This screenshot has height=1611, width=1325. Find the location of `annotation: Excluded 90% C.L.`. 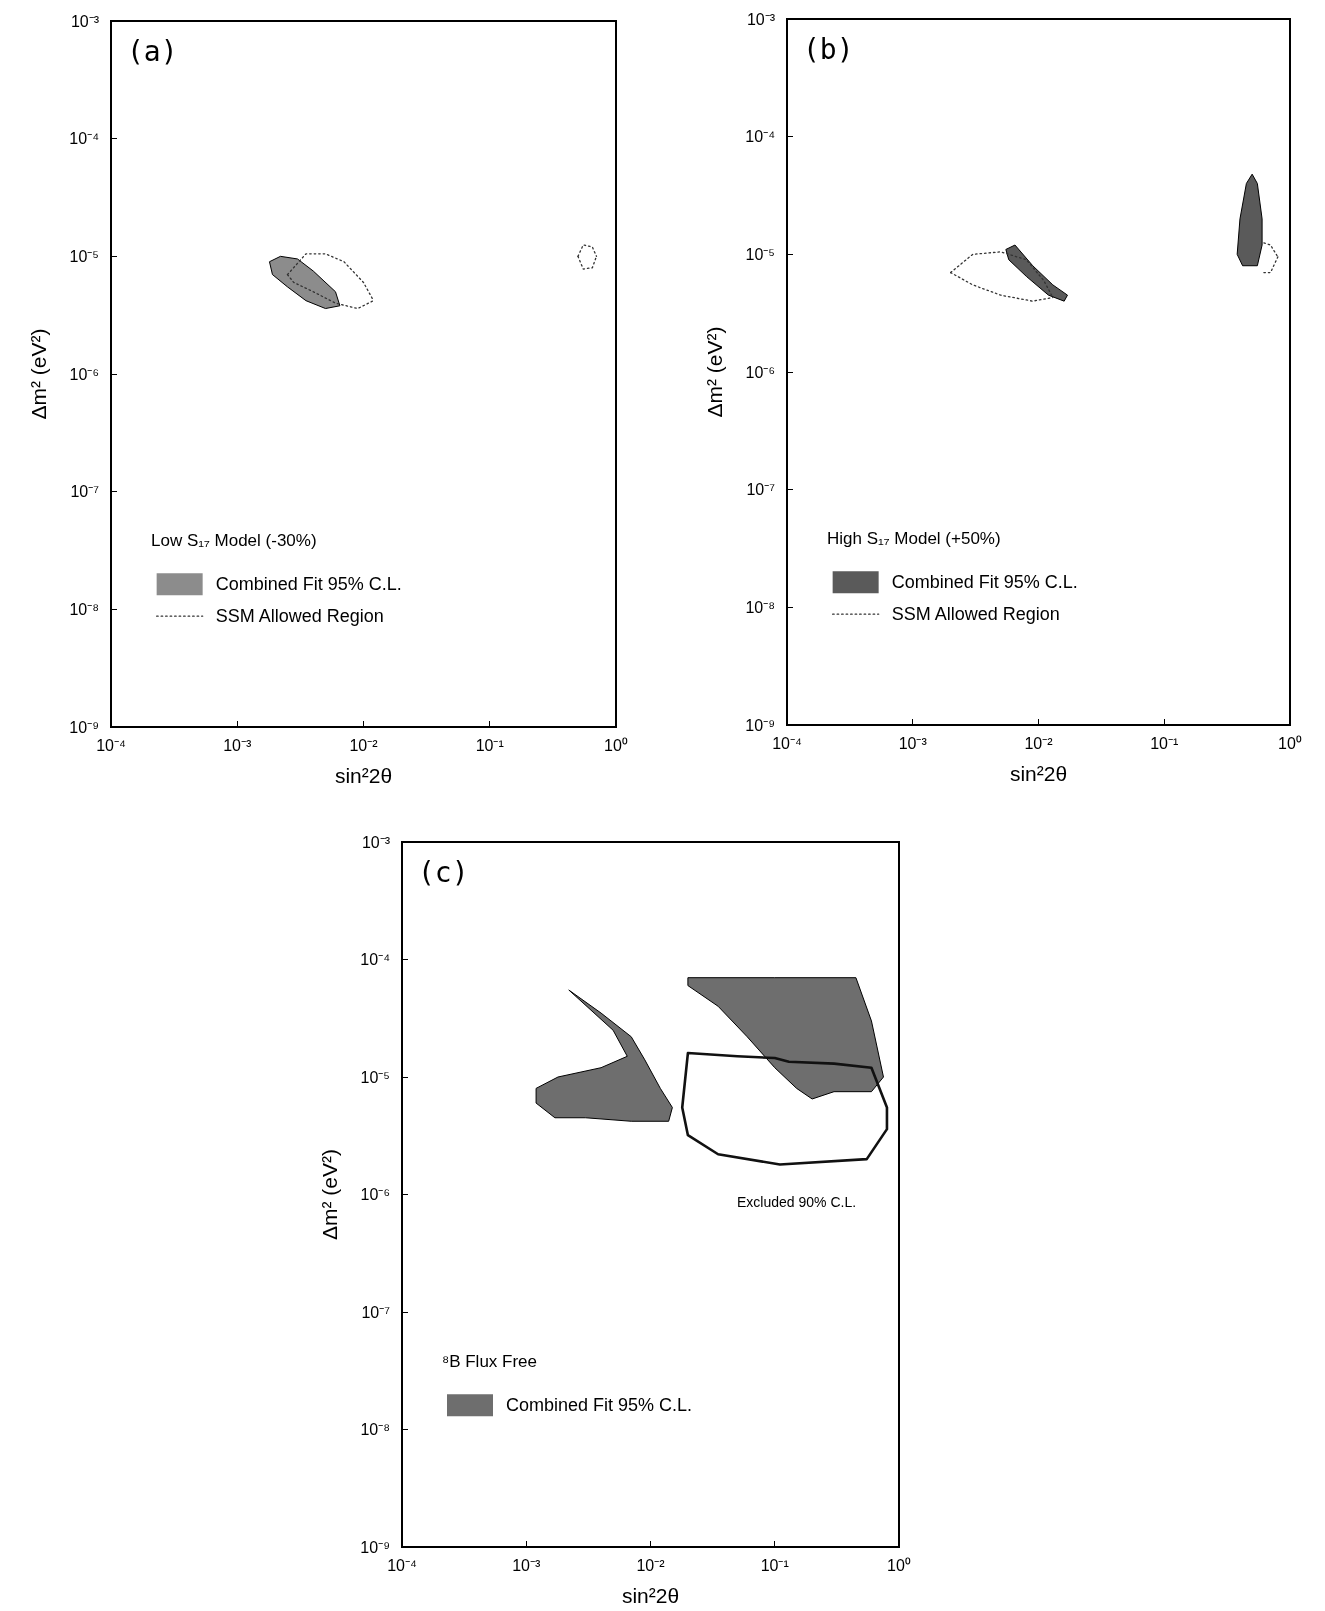

annotation: Excluded 90% C.L. is located at coordinates (797, 1202).